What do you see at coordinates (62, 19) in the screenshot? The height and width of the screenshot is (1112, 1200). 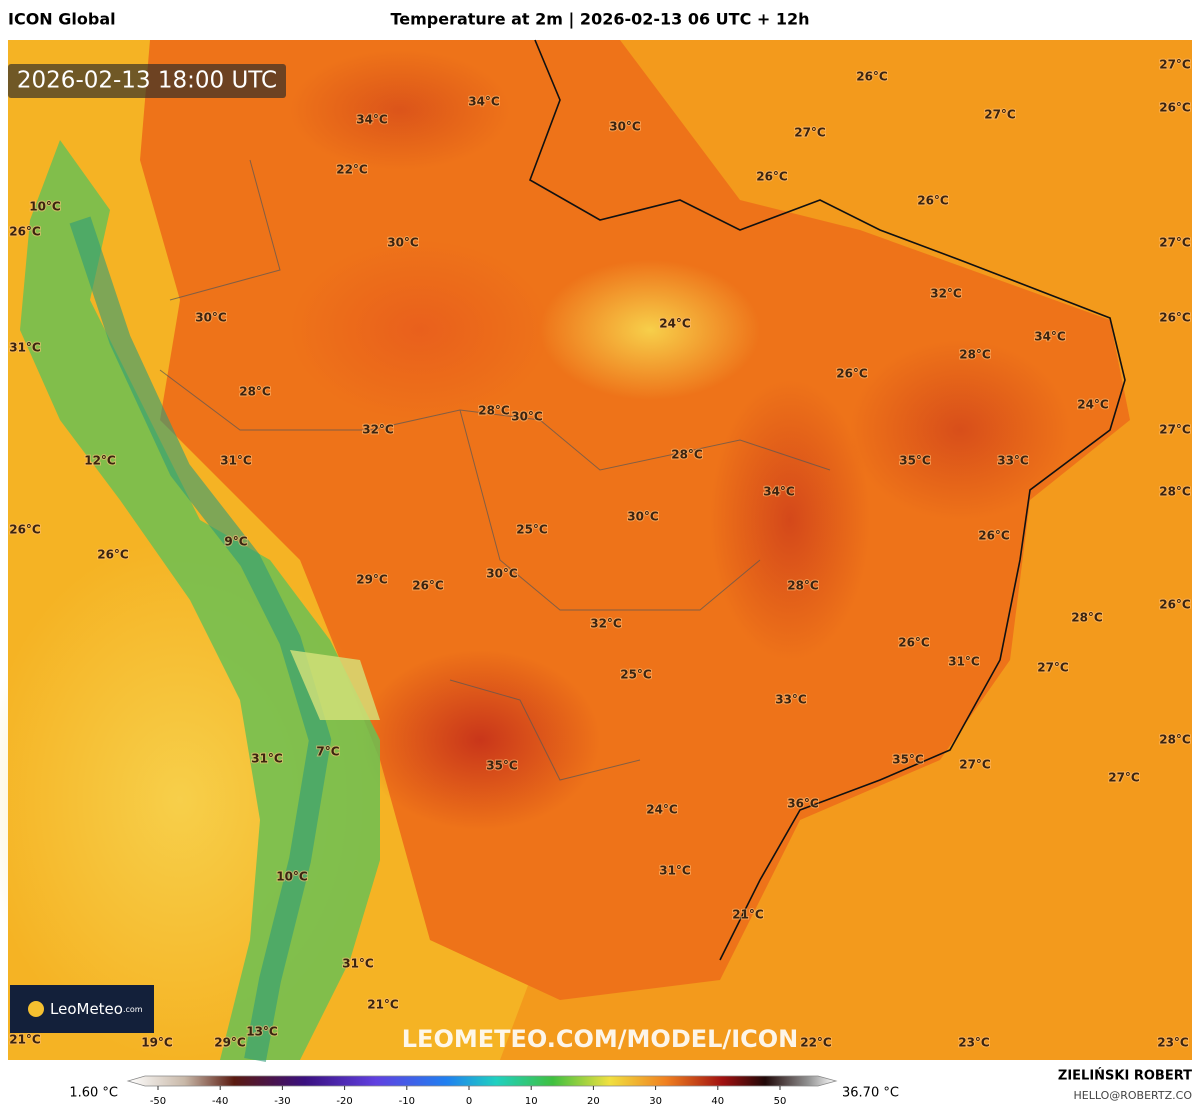 I see `model-name: ICON Global` at bounding box center [62, 19].